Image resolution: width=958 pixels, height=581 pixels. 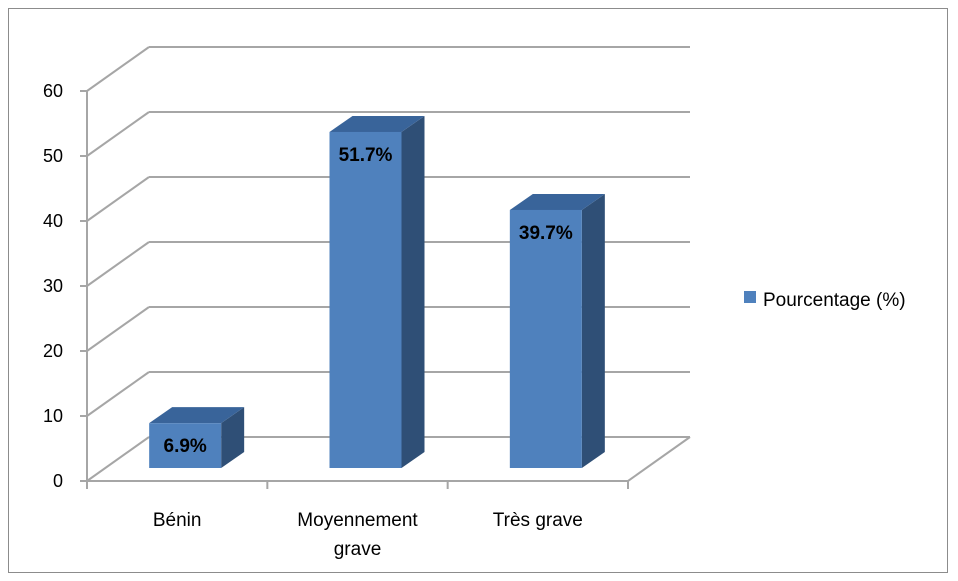 I want to click on data-label: 6.9%, so click(x=185, y=446).